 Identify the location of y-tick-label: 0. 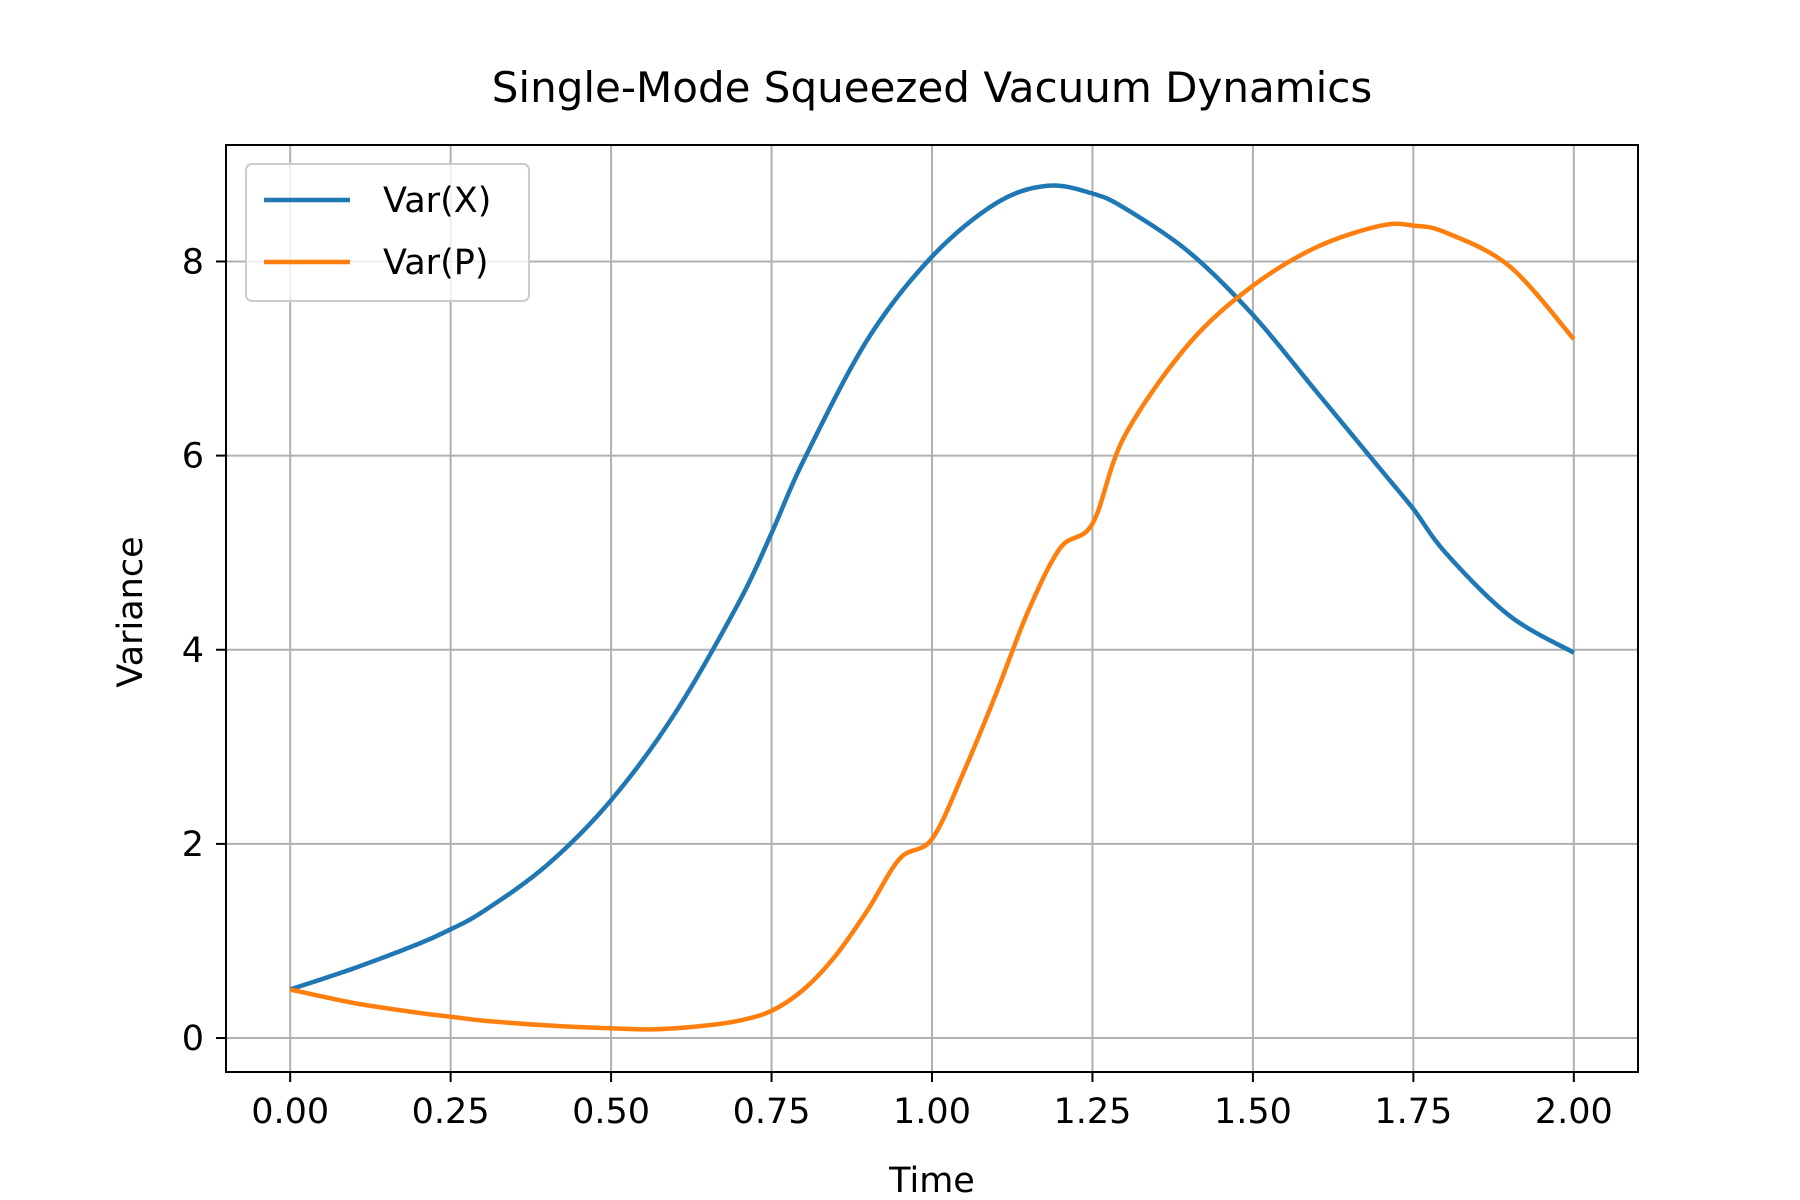
(193, 1039).